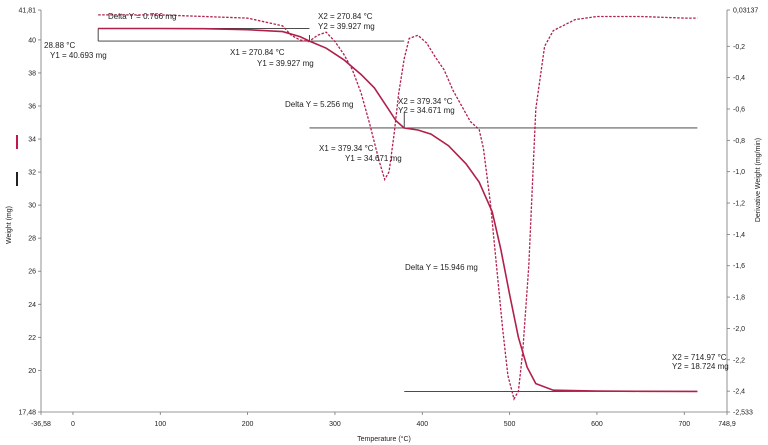 This screenshot has height=445, width=768. Describe the element at coordinates (285, 63) in the screenshot. I see `annotation-label: Y1 = 39.927 mg` at that location.